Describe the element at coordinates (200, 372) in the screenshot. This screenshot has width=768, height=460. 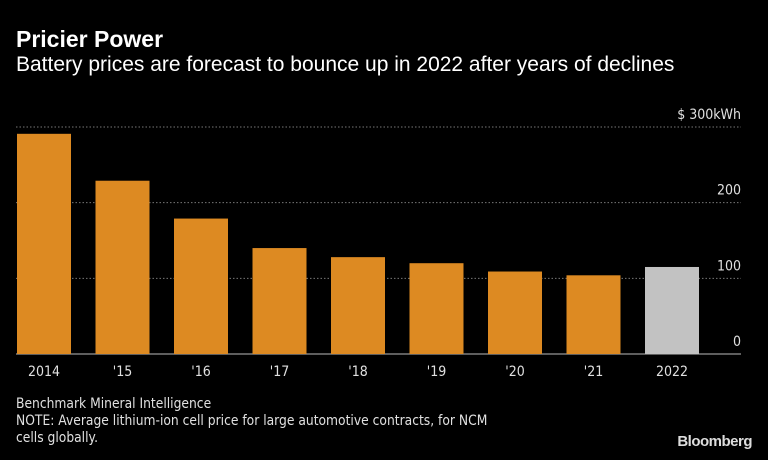
I see `x-tick-label: '16` at that location.